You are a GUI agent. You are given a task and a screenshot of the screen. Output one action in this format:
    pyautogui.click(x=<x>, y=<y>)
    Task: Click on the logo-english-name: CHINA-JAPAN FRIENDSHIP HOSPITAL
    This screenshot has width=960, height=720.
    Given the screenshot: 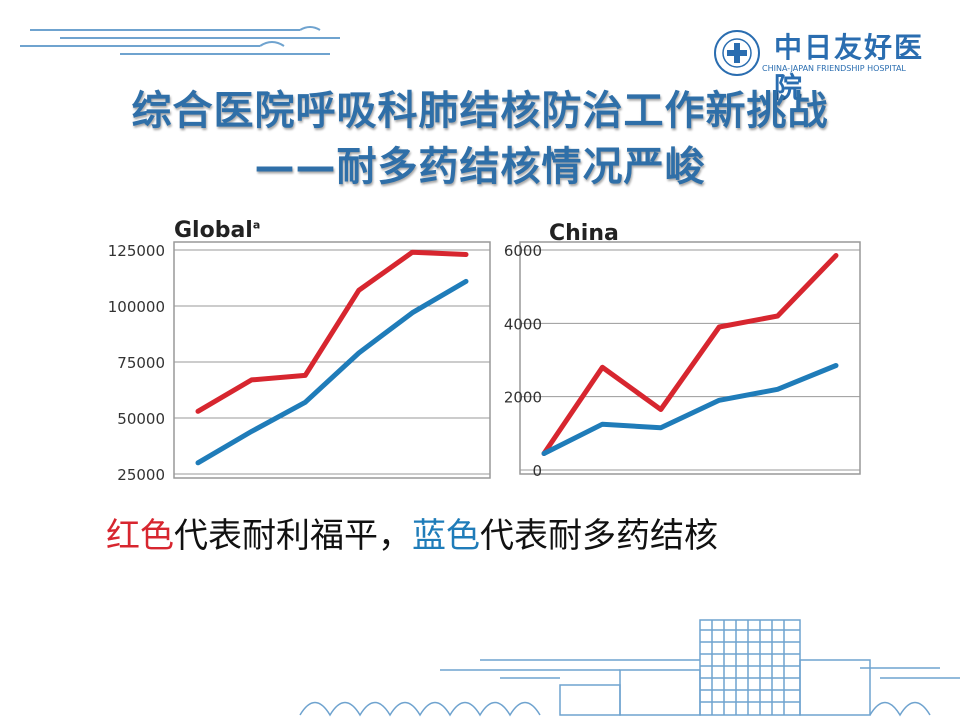 What is the action you would take?
    pyautogui.click(x=834, y=68)
    